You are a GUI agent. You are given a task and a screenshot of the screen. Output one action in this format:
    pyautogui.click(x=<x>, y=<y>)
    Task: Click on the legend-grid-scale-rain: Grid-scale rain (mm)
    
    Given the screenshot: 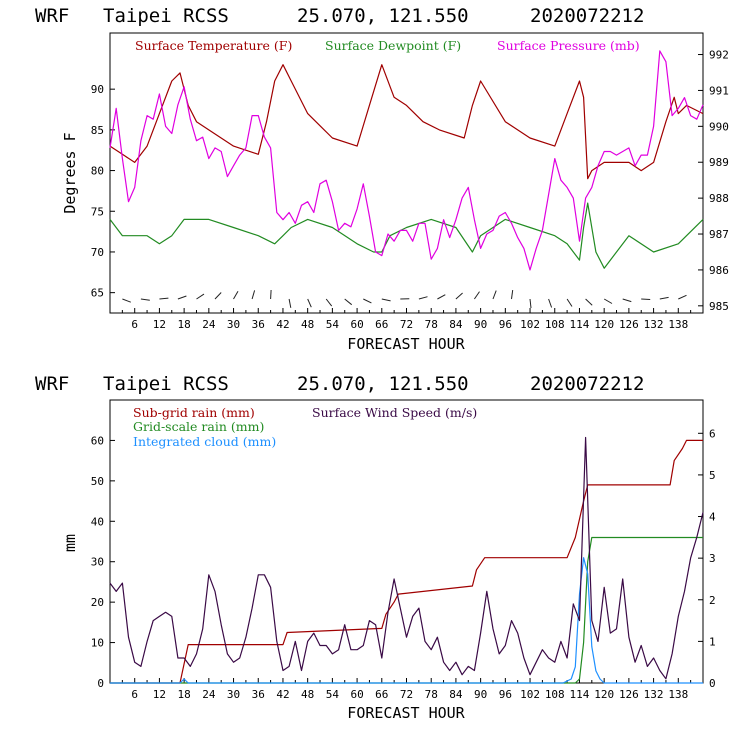 What is the action you would take?
    pyautogui.click(x=198, y=426)
    